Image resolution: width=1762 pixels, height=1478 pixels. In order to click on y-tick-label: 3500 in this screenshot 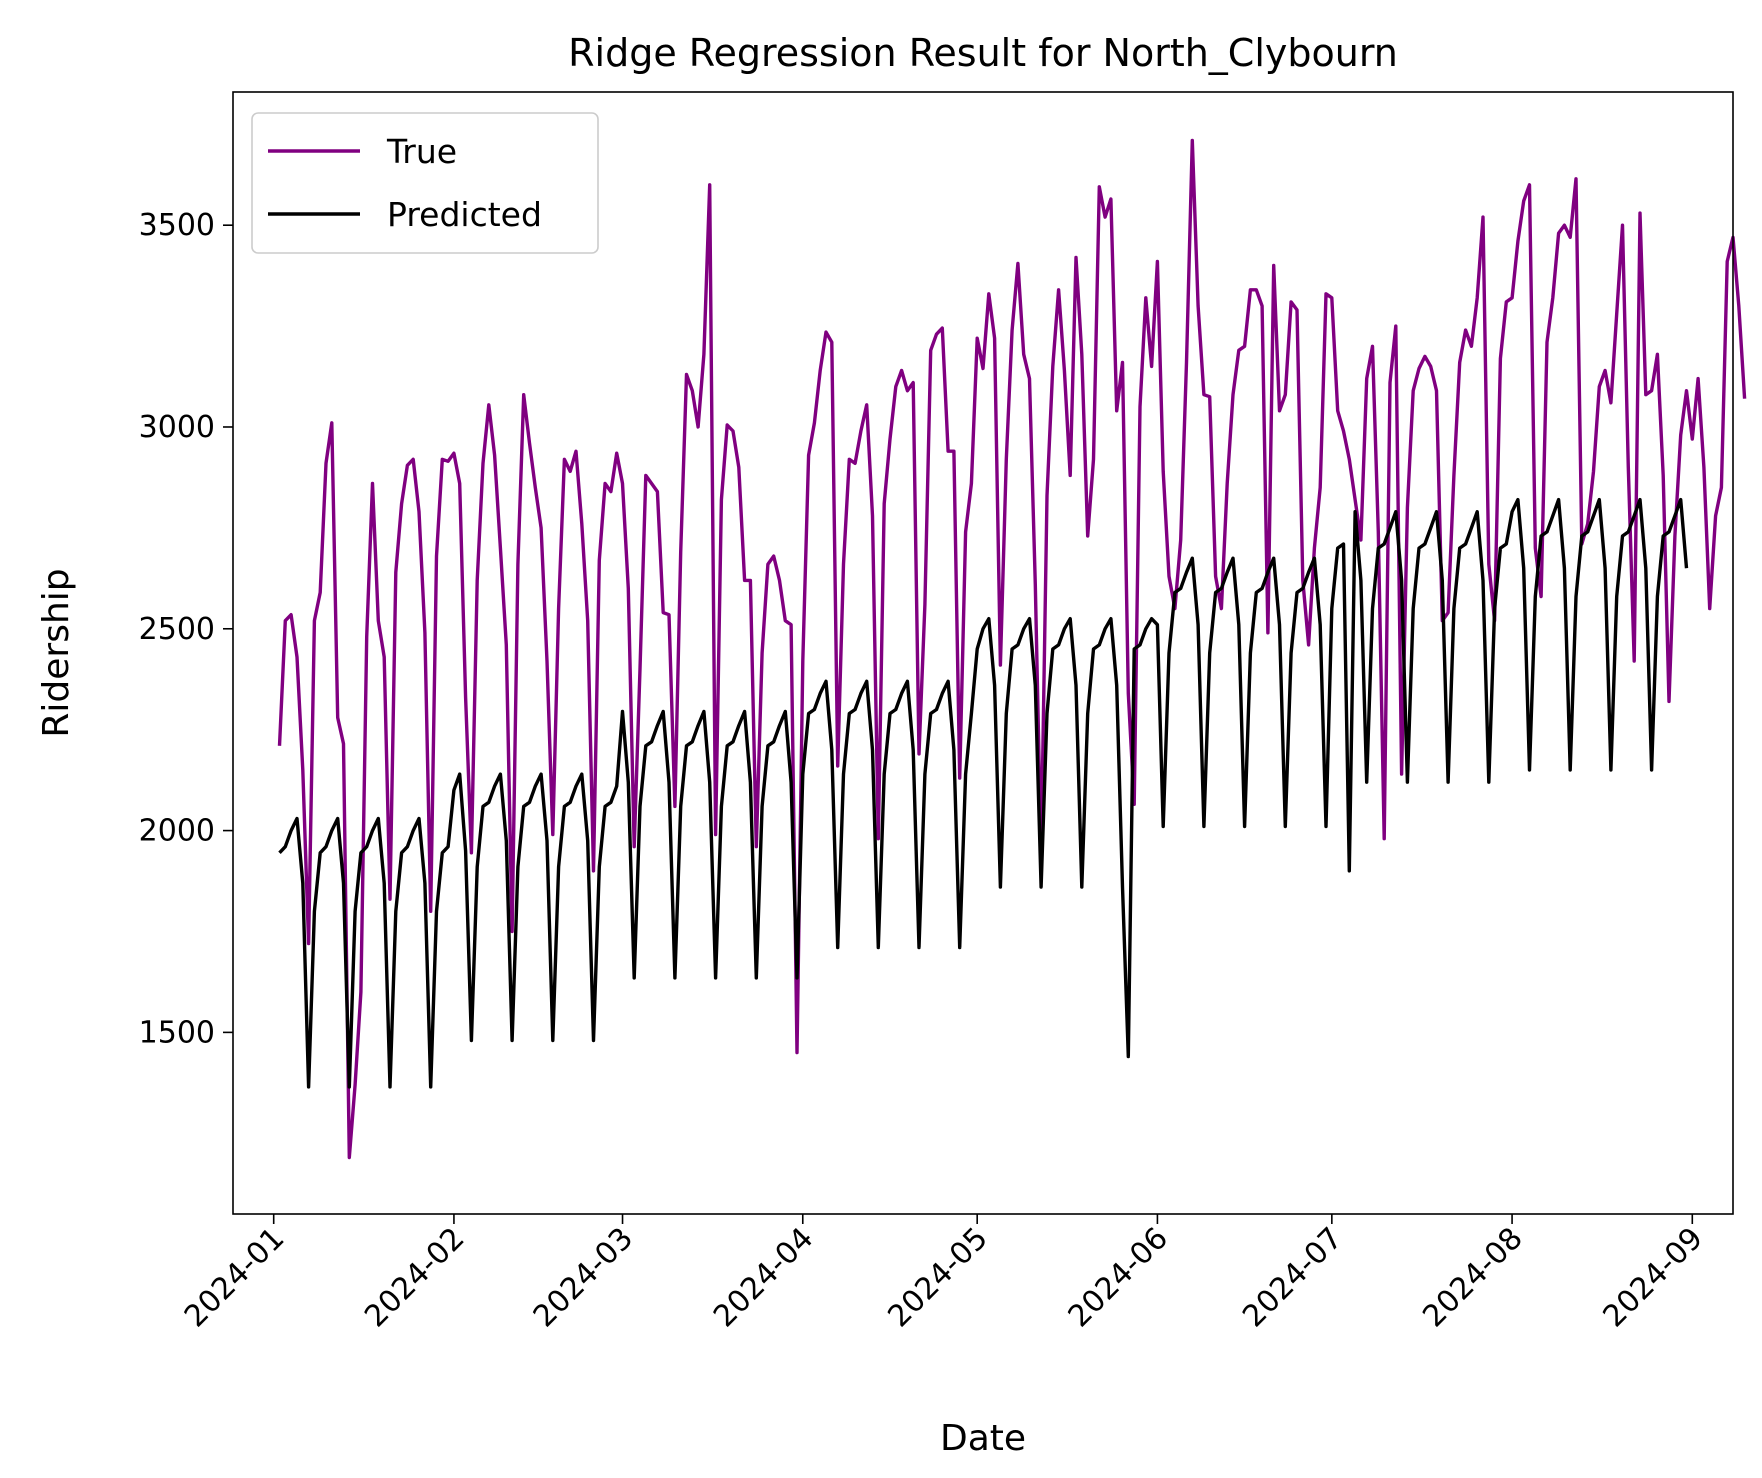, I will do `click(177, 225)`.